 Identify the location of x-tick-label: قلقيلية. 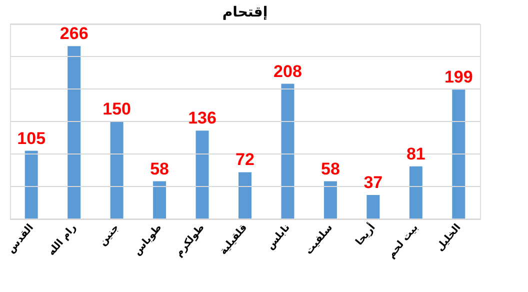
(234, 240).